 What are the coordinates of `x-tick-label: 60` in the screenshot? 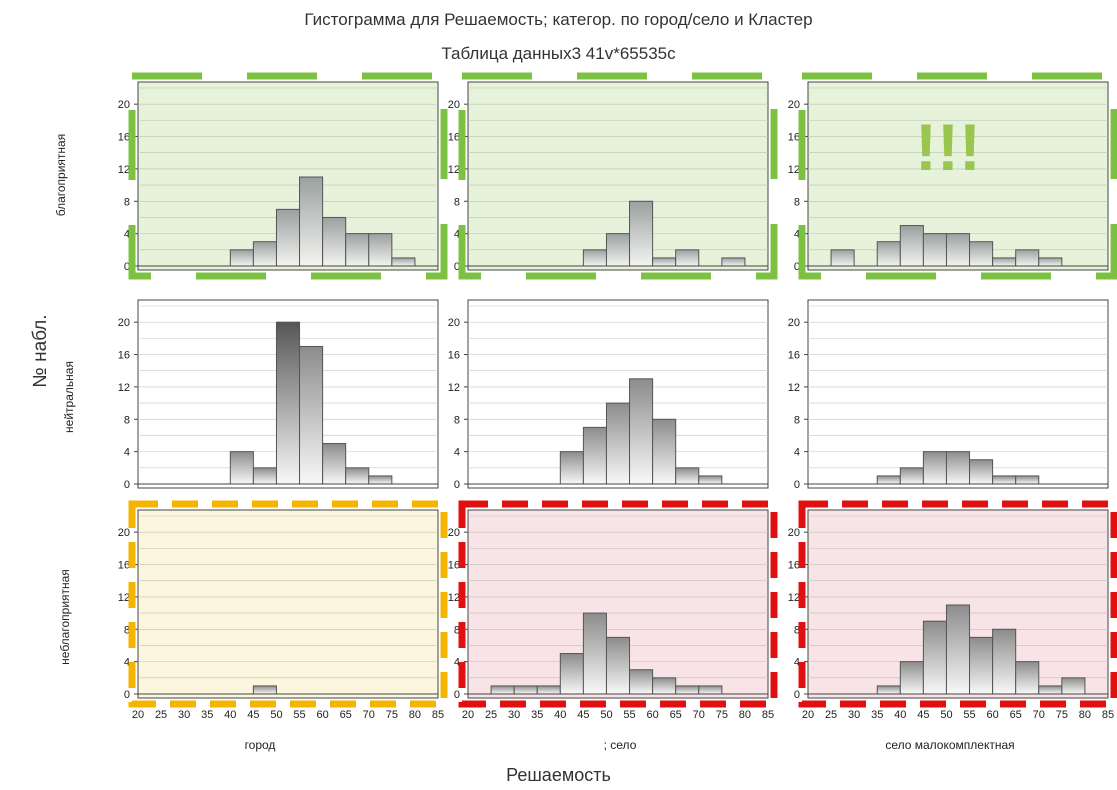 It's located at (652, 715).